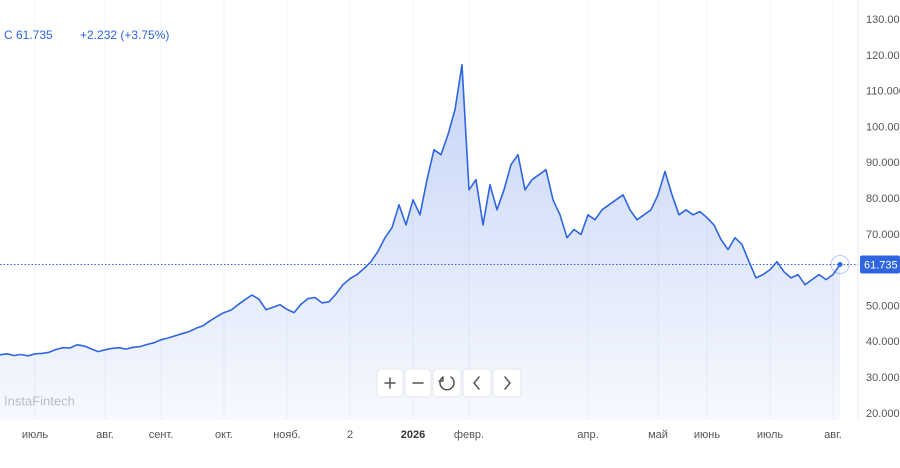 Image resolution: width=900 pixels, height=468 pixels. Describe the element at coordinates (507, 383) in the screenshot. I see `scroll-right` at that location.